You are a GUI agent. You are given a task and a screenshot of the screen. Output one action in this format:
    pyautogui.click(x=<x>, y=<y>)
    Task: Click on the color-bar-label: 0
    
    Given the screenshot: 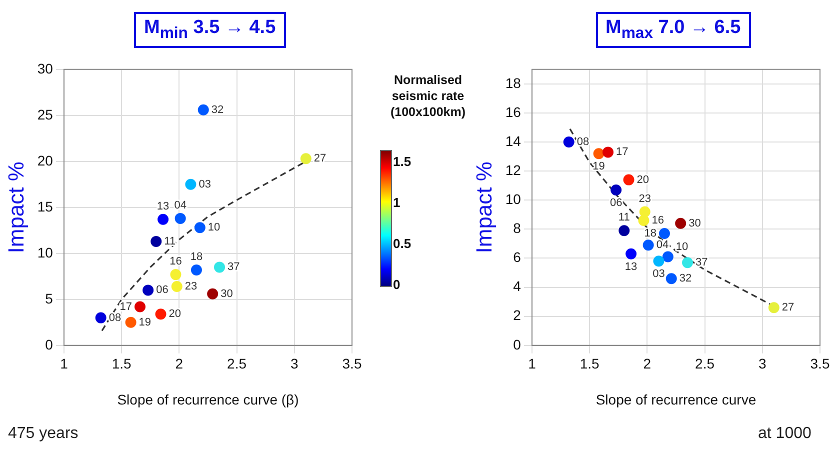 What is the action you would take?
    pyautogui.click(x=396, y=285)
    